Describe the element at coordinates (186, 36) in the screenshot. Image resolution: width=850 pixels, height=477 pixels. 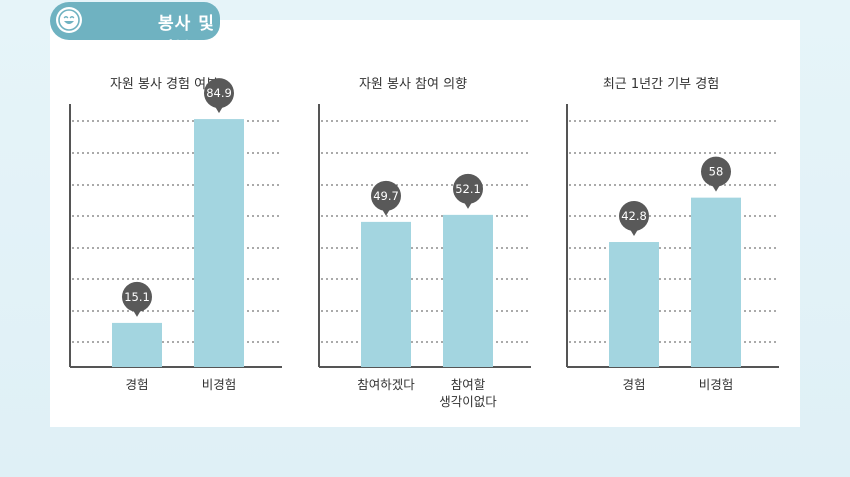
I see `section-title: 봉사 및 기부` at that location.